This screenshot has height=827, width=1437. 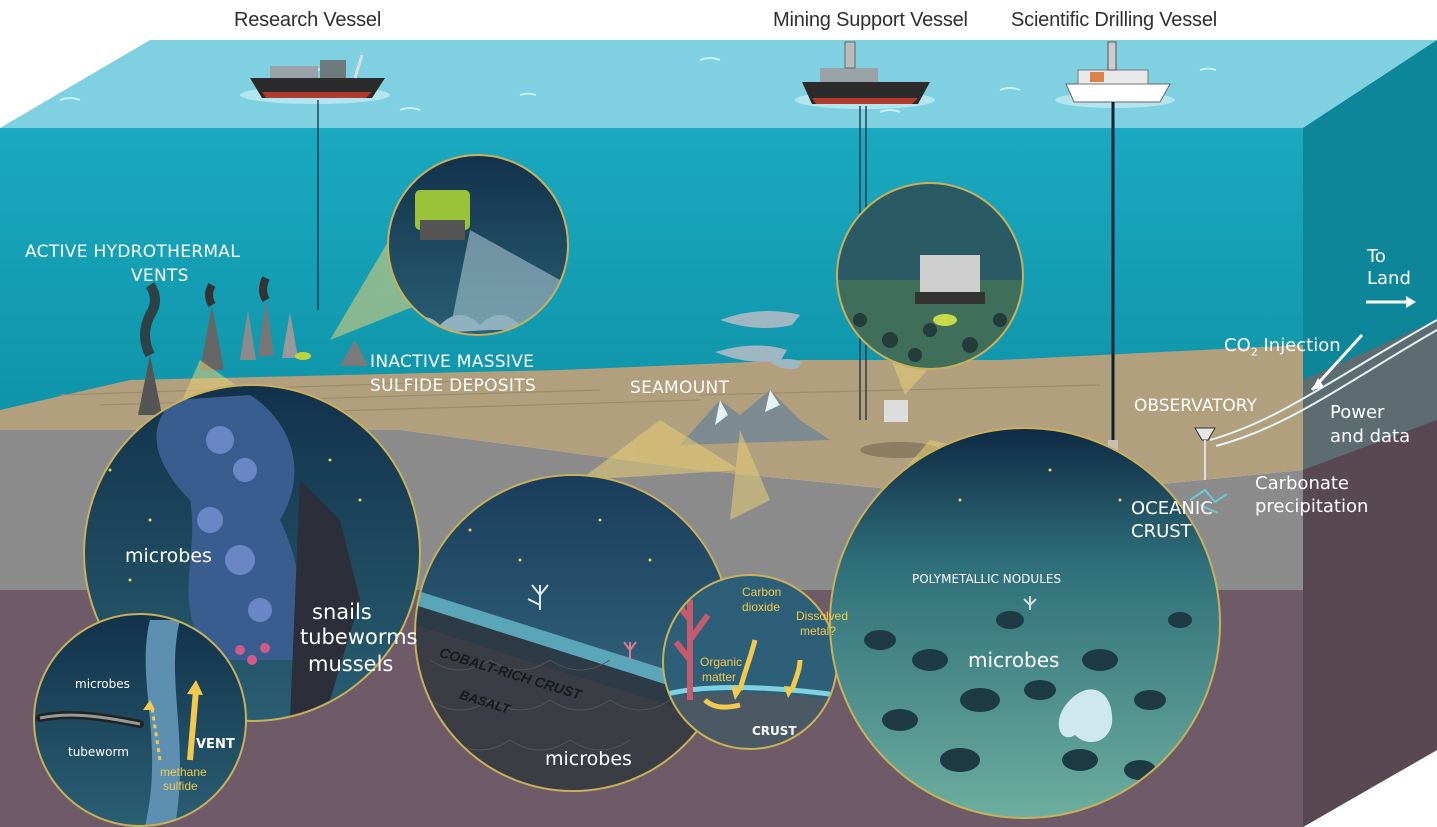 What do you see at coordinates (680, 388) in the screenshot?
I see `seamount-label: SEAMOUNT` at bounding box center [680, 388].